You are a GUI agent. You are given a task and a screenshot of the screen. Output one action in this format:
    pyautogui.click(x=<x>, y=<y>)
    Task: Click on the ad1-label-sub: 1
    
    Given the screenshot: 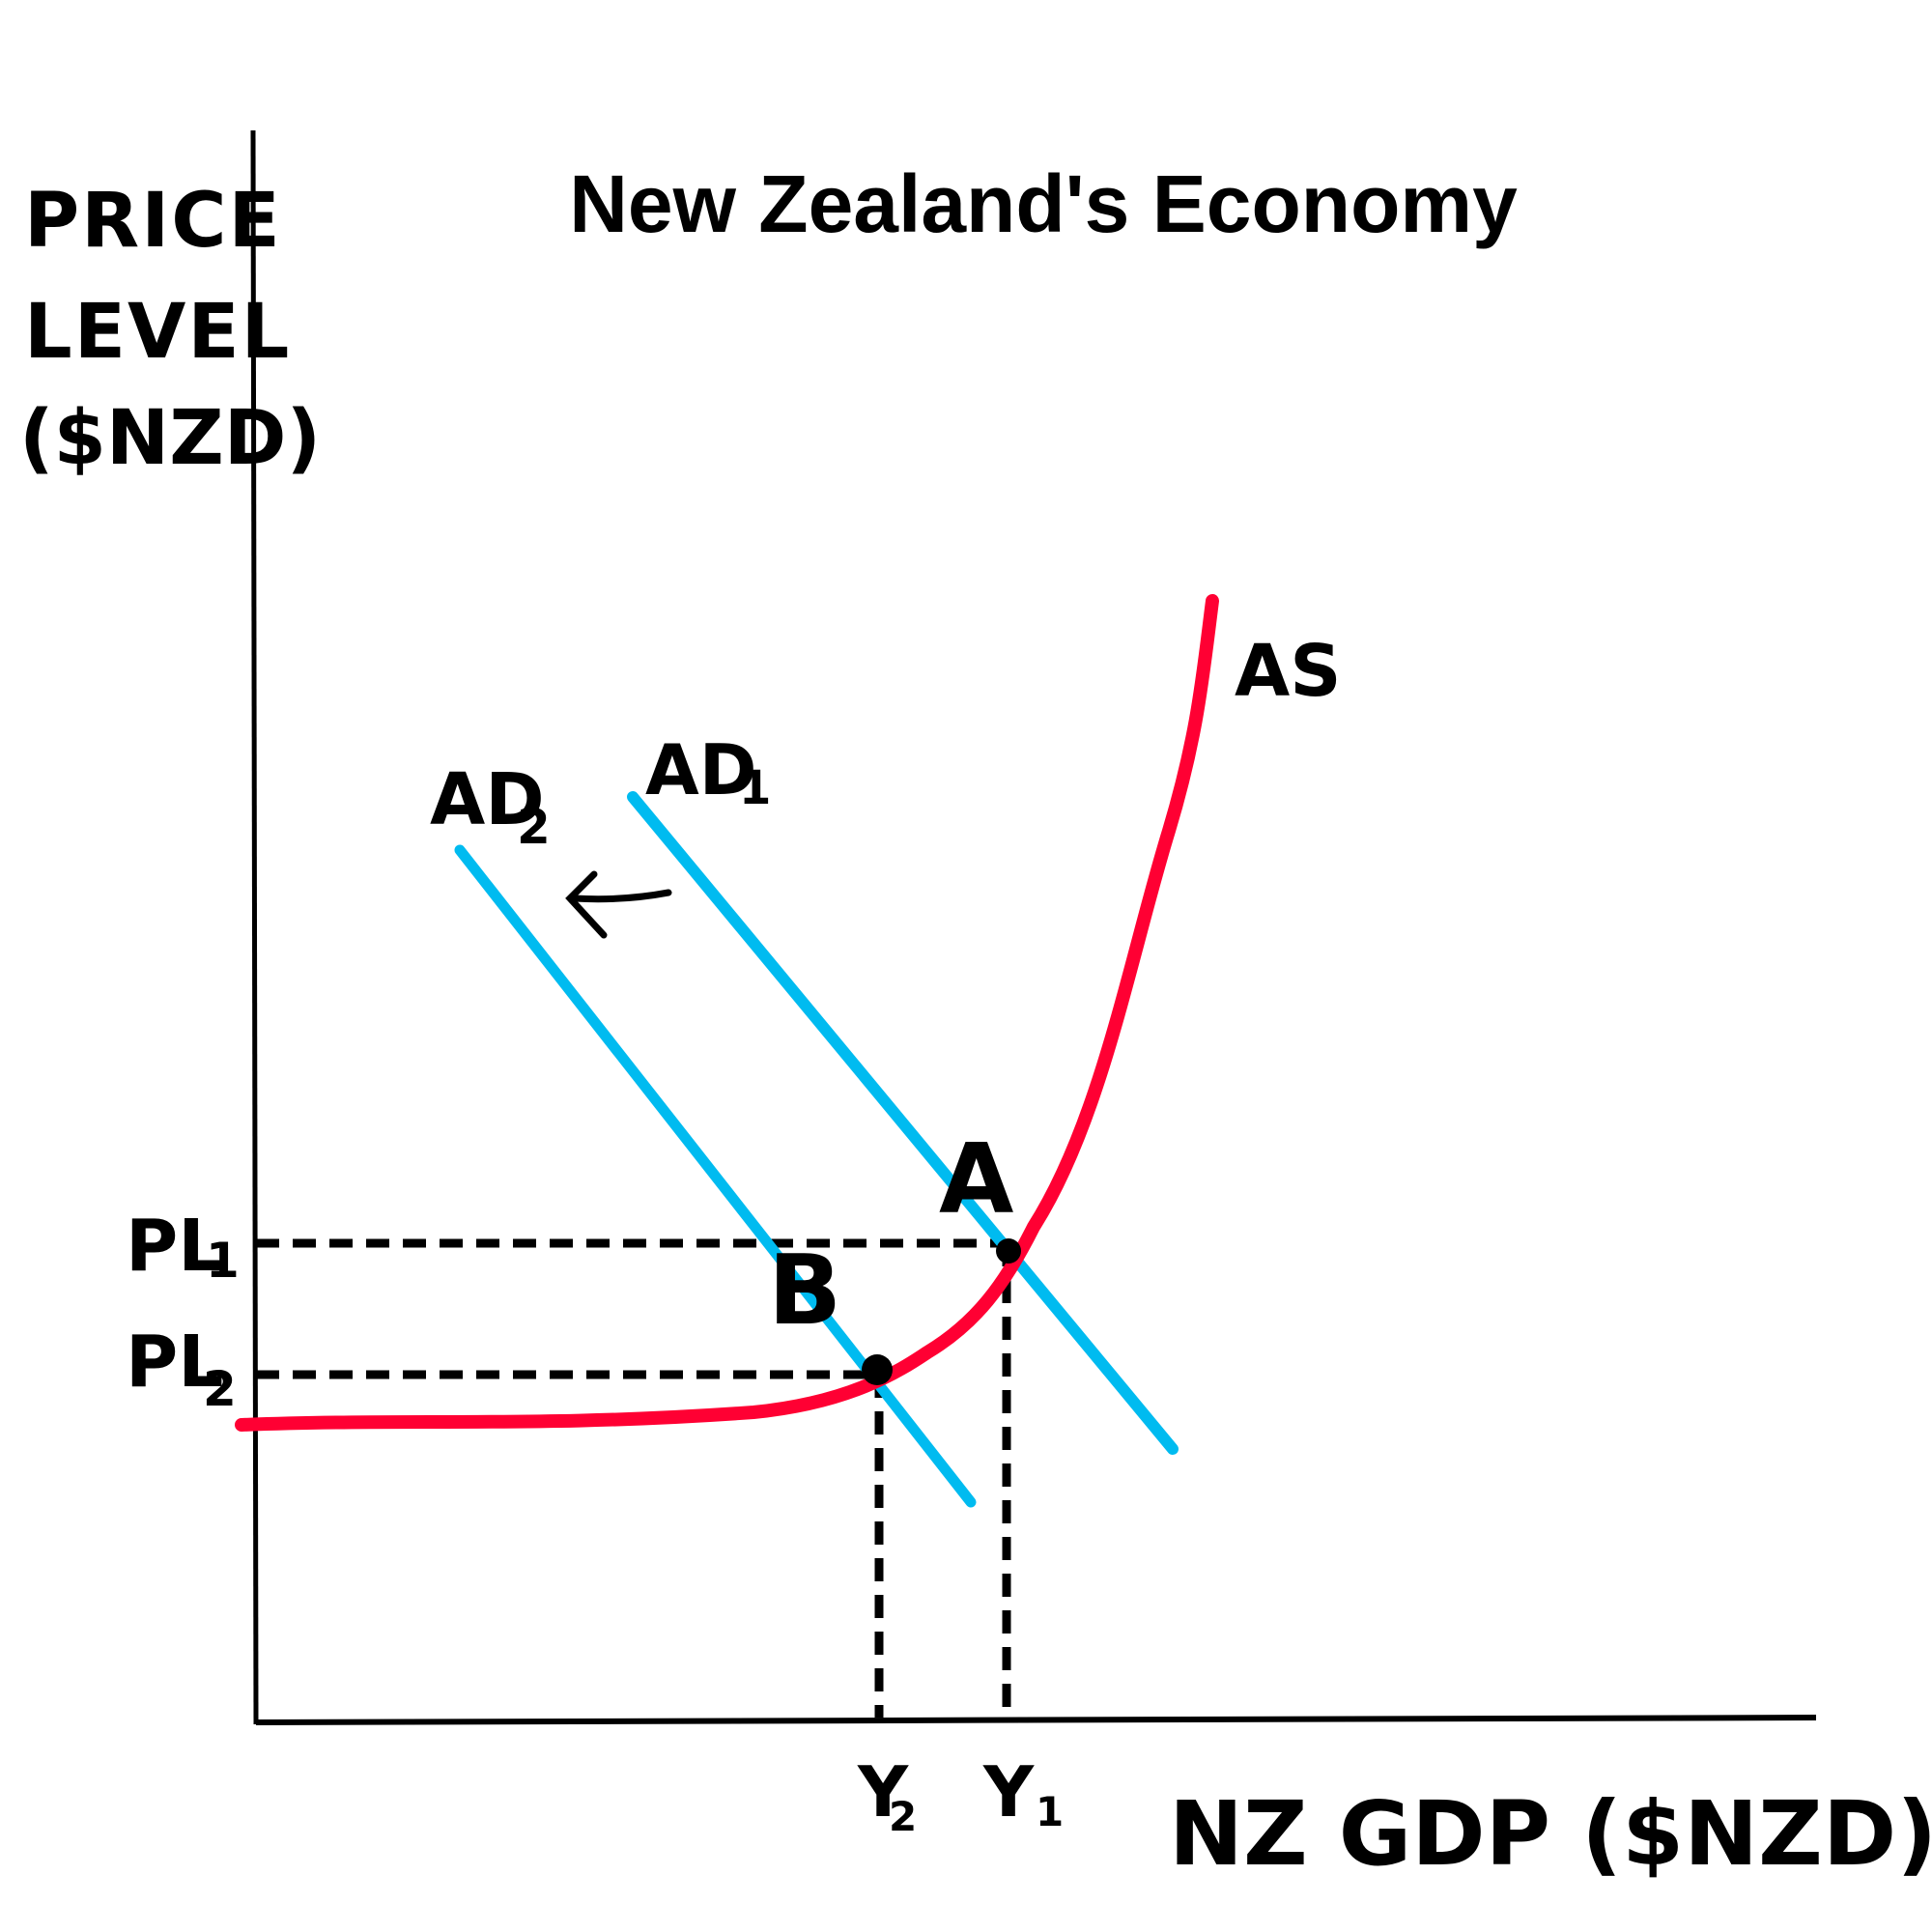 What is the action you would take?
    pyautogui.click(x=755, y=788)
    